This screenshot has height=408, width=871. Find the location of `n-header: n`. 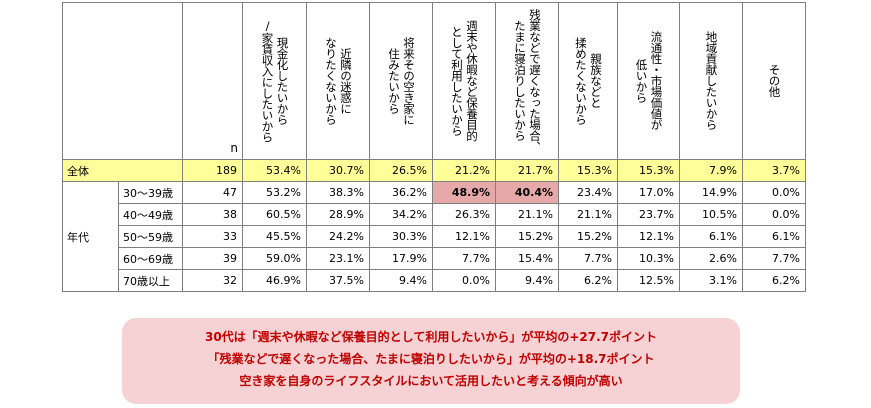

n-header: n is located at coordinates (212, 81).